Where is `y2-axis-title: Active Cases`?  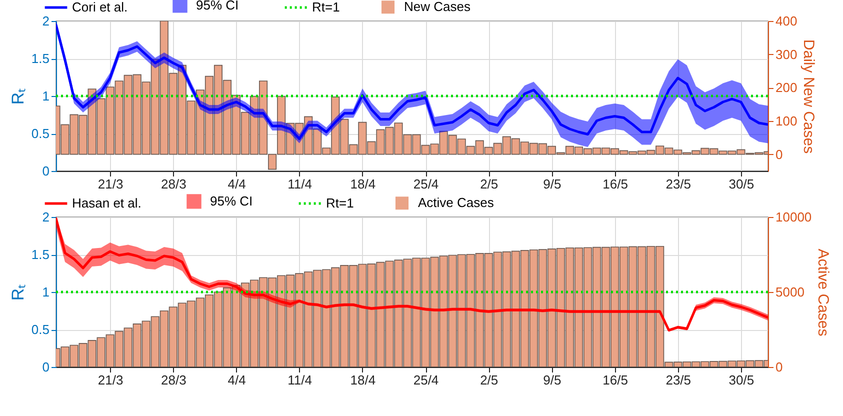 y2-axis-title: Active Cases is located at coordinates (823, 292).